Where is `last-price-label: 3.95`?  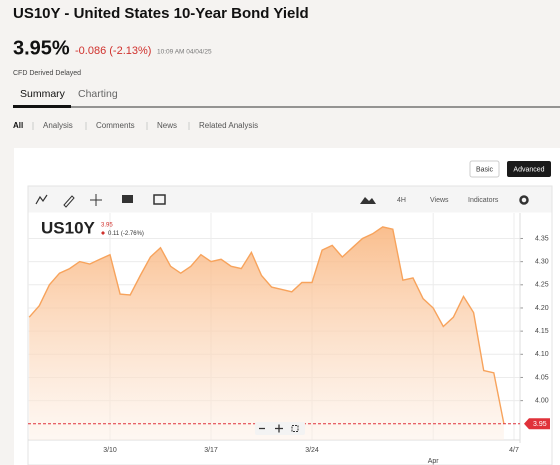 last-price-label: 3.95 is located at coordinates (540, 424).